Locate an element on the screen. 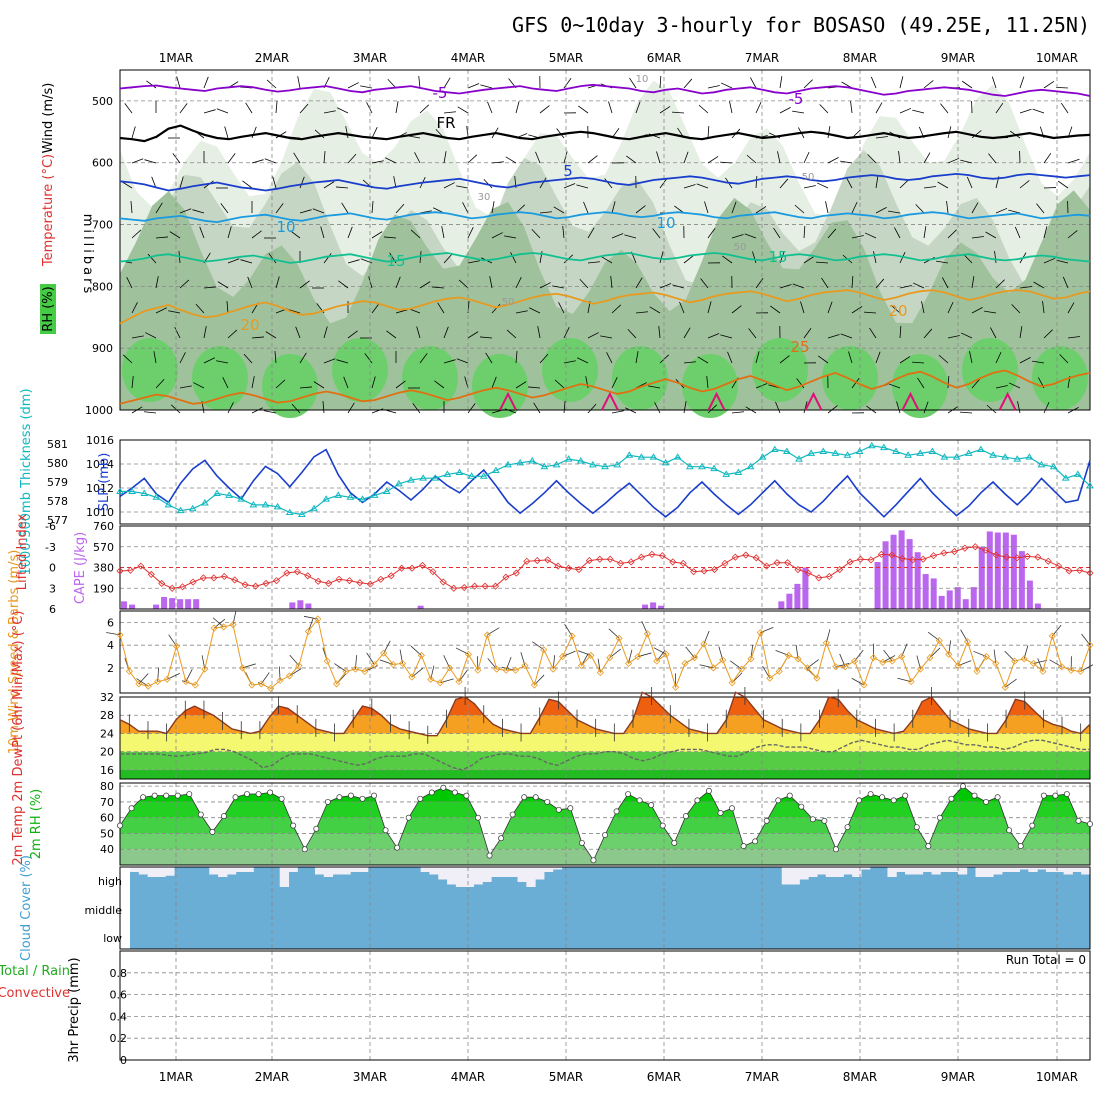 This screenshot has width=1100, height=1100. rh-contour-label: 10 is located at coordinates (642, 79).